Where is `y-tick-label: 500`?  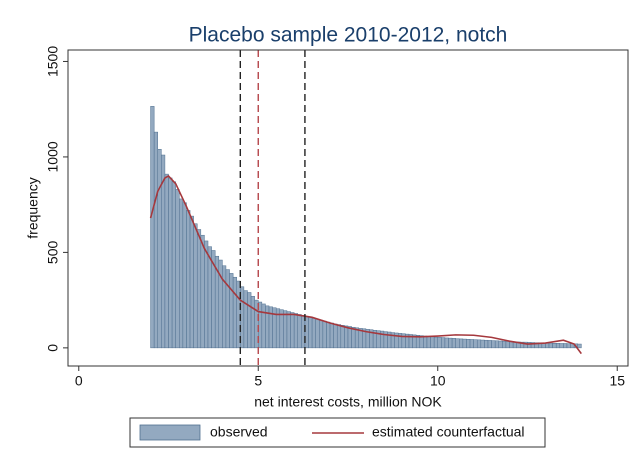
y-tick-label: 500 is located at coordinates (53, 253).